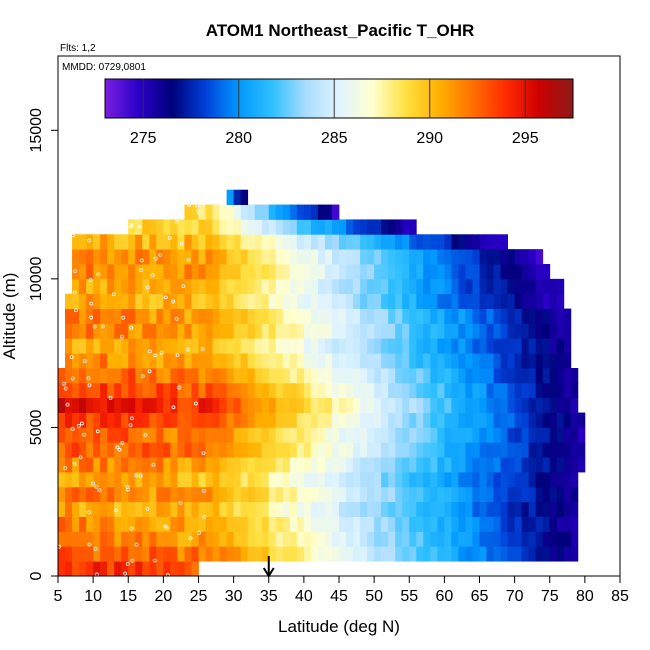  Describe the element at coordinates (199, 596) in the screenshot. I see `x-tick-label: 25` at that location.